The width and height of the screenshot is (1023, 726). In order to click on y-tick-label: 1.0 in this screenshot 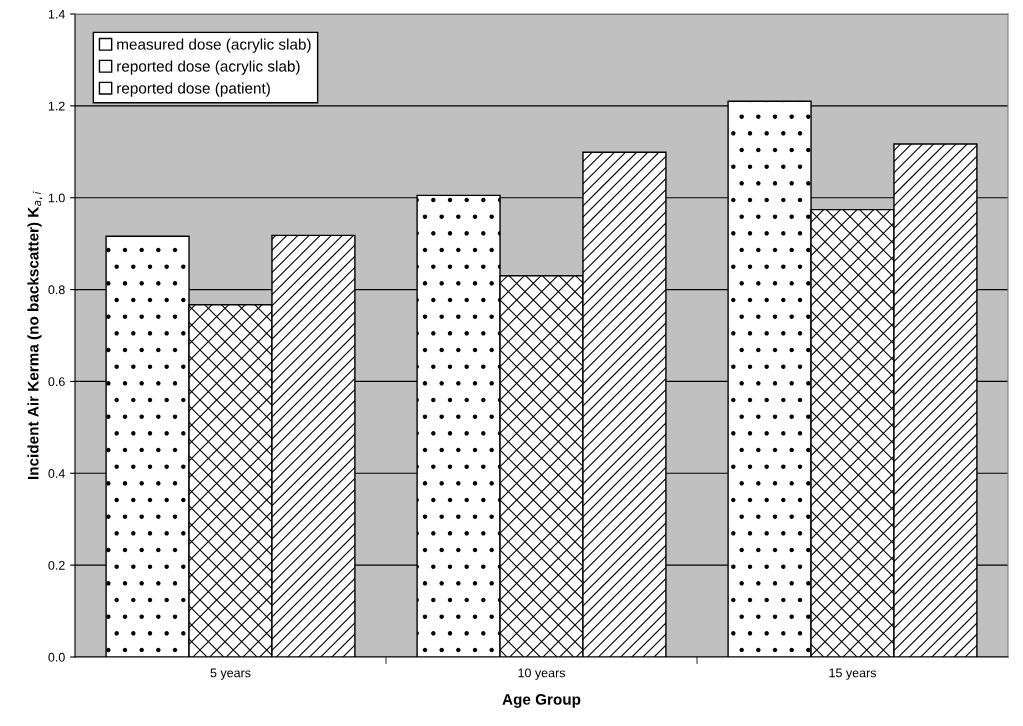, I will do `click(56, 198)`.